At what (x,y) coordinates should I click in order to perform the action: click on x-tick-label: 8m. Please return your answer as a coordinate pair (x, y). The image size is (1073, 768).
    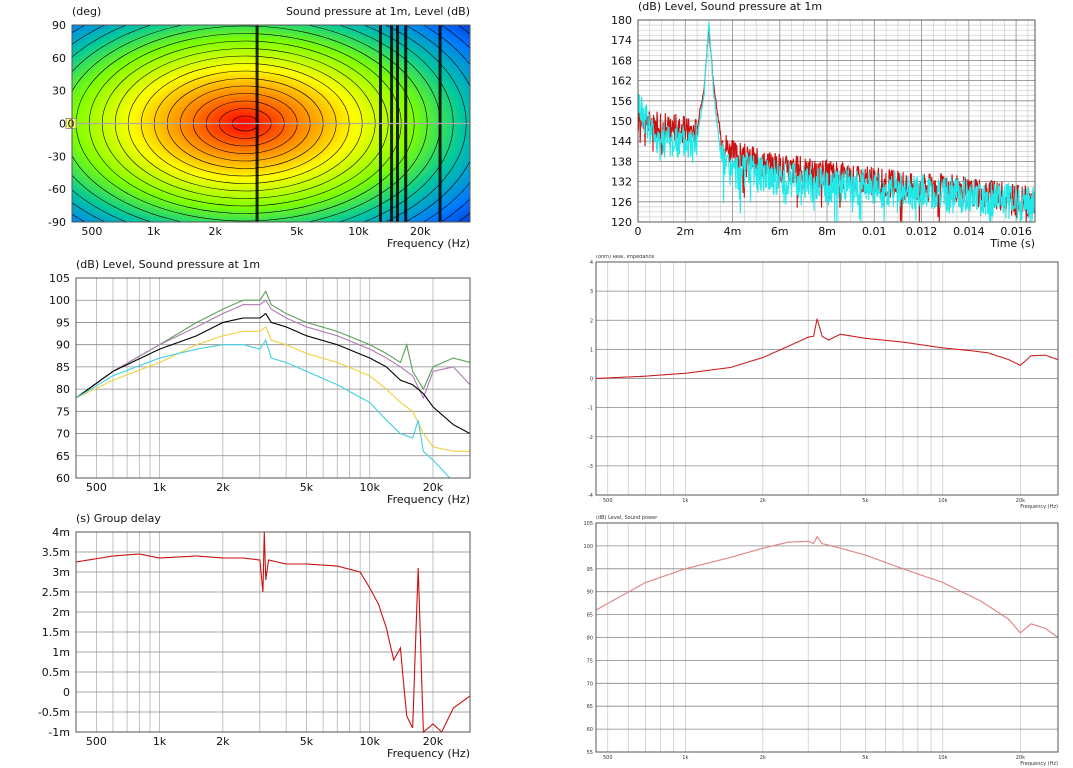
    Looking at the image, I should click on (827, 231).